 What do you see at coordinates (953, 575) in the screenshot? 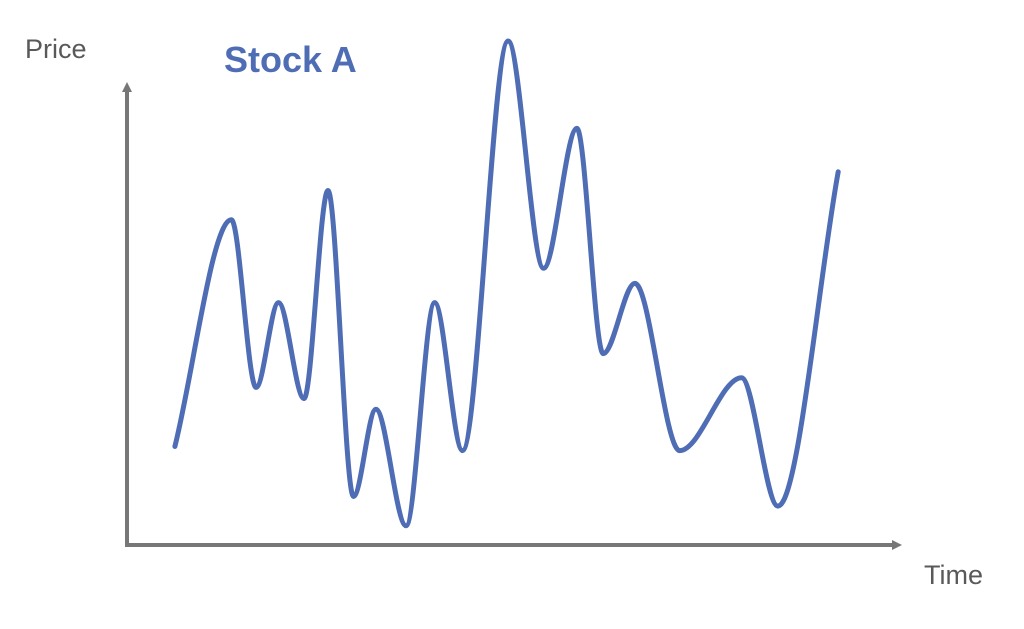
I see `x-axis-label: Time` at bounding box center [953, 575].